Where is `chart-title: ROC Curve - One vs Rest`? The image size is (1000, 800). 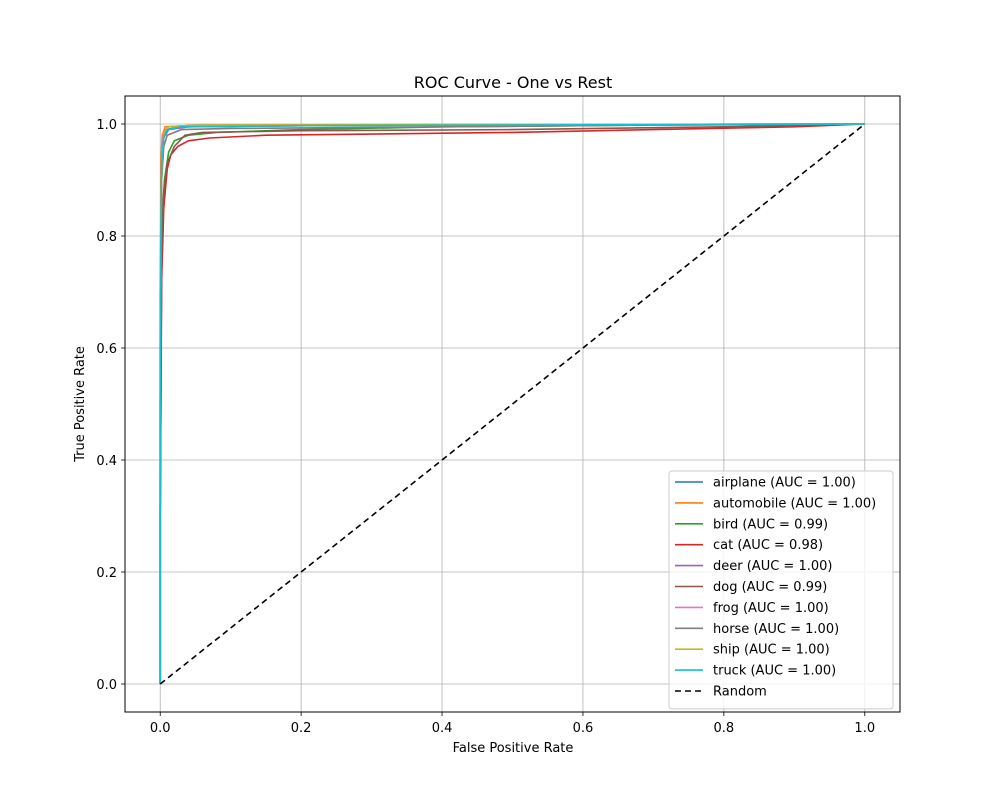 chart-title: ROC Curve - One vs Rest is located at coordinates (513, 82).